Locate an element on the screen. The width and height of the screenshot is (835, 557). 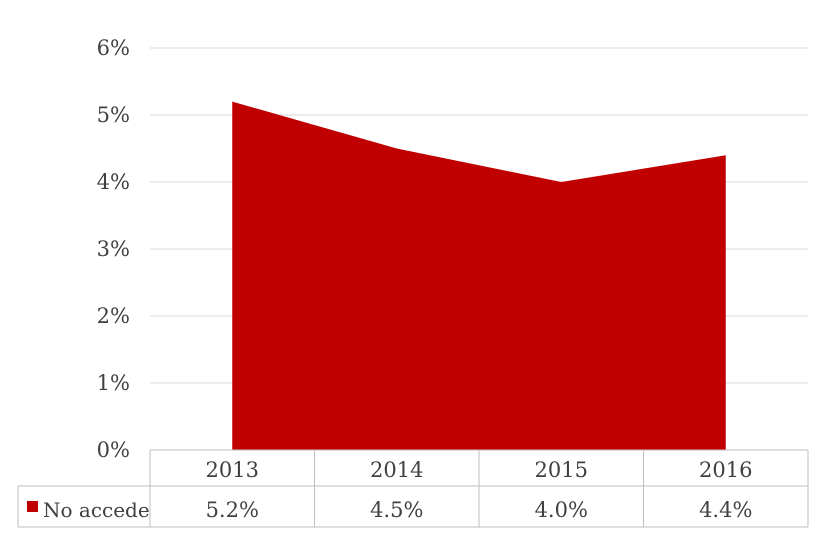
x-category-label: 2013 is located at coordinates (232, 470).